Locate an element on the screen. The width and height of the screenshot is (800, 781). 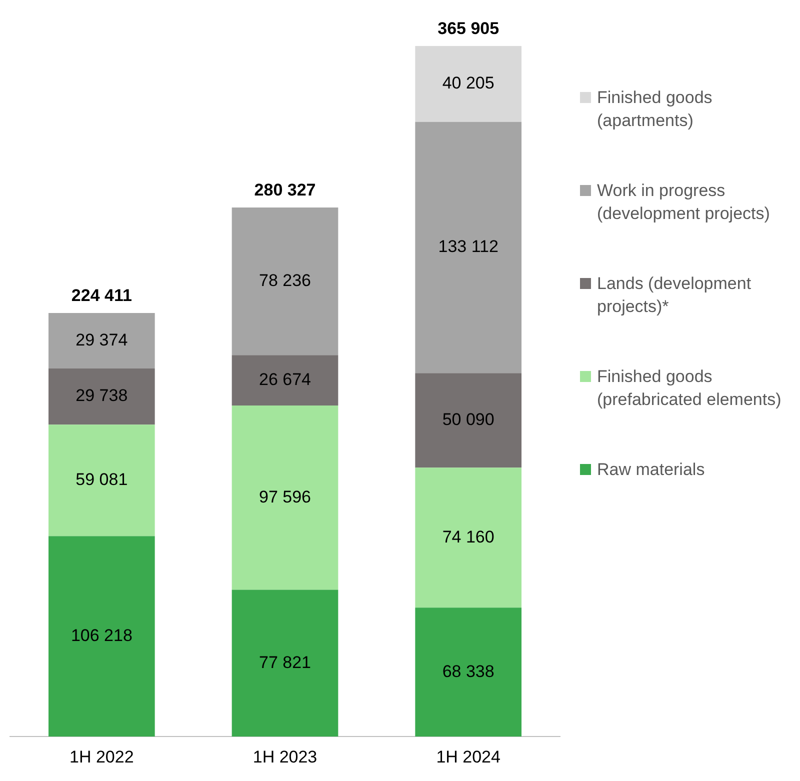
total-label: 365 905 is located at coordinates (469, 28).